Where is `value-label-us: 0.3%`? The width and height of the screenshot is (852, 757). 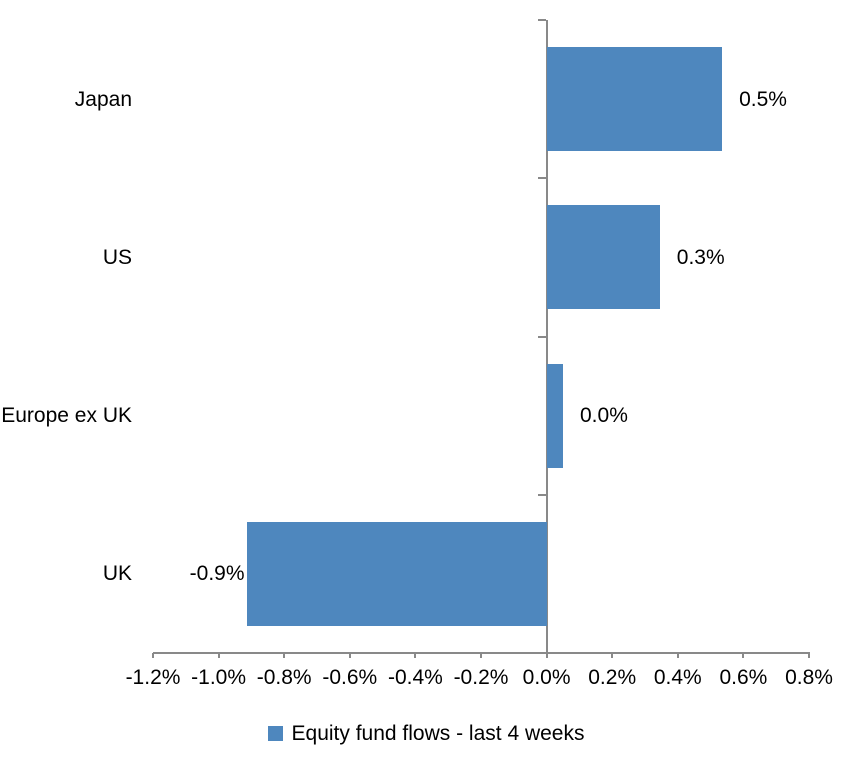 value-label-us: 0.3% is located at coordinates (700, 257).